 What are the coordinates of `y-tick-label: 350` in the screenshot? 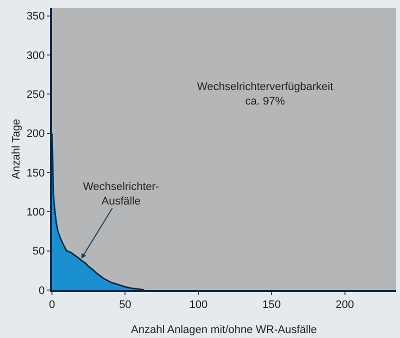 It's located at (35, 16).